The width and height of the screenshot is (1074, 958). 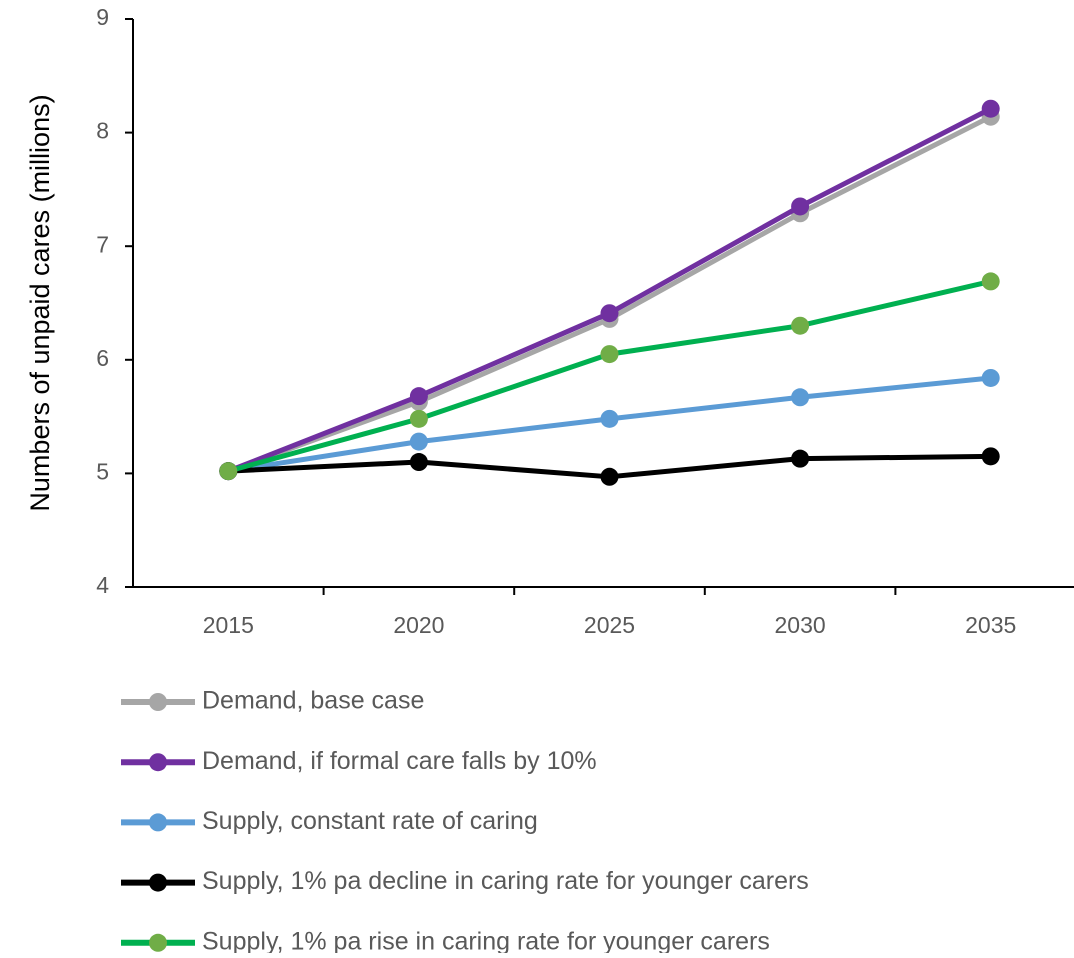 I want to click on legend-label: Demand, base case, so click(x=313, y=701).